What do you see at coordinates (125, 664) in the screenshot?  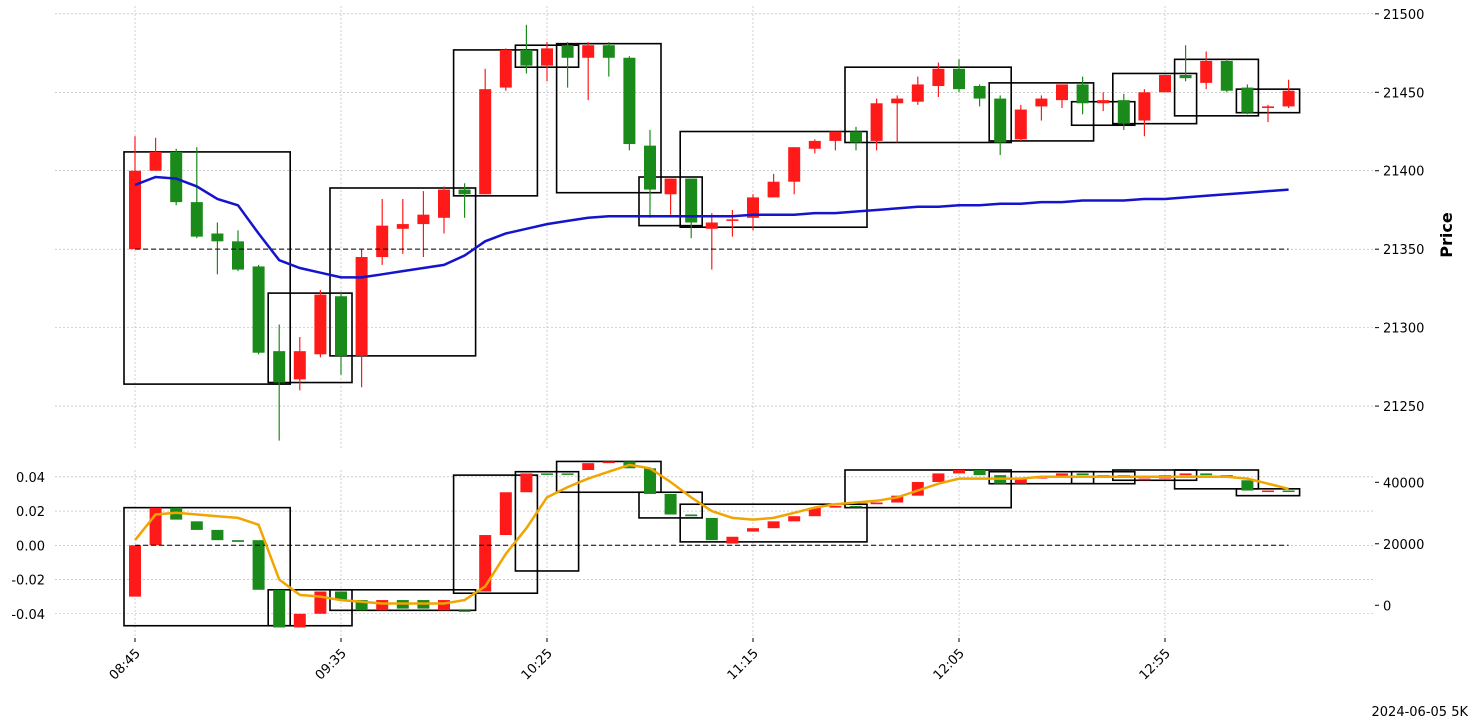 I see `x-tick-label: 08:45` at bounding box center [125, 664].